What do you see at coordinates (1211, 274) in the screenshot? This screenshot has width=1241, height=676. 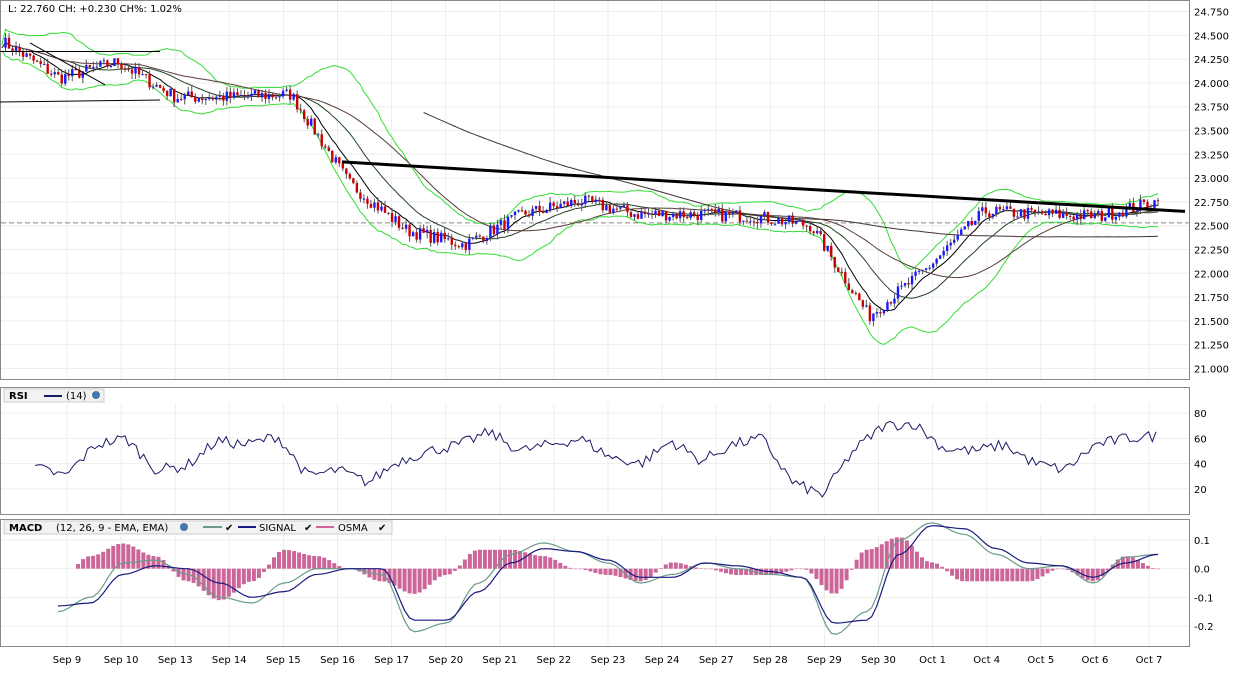 I see `price-y-tick-label: 22.000` at bounding box center [1211, 274].